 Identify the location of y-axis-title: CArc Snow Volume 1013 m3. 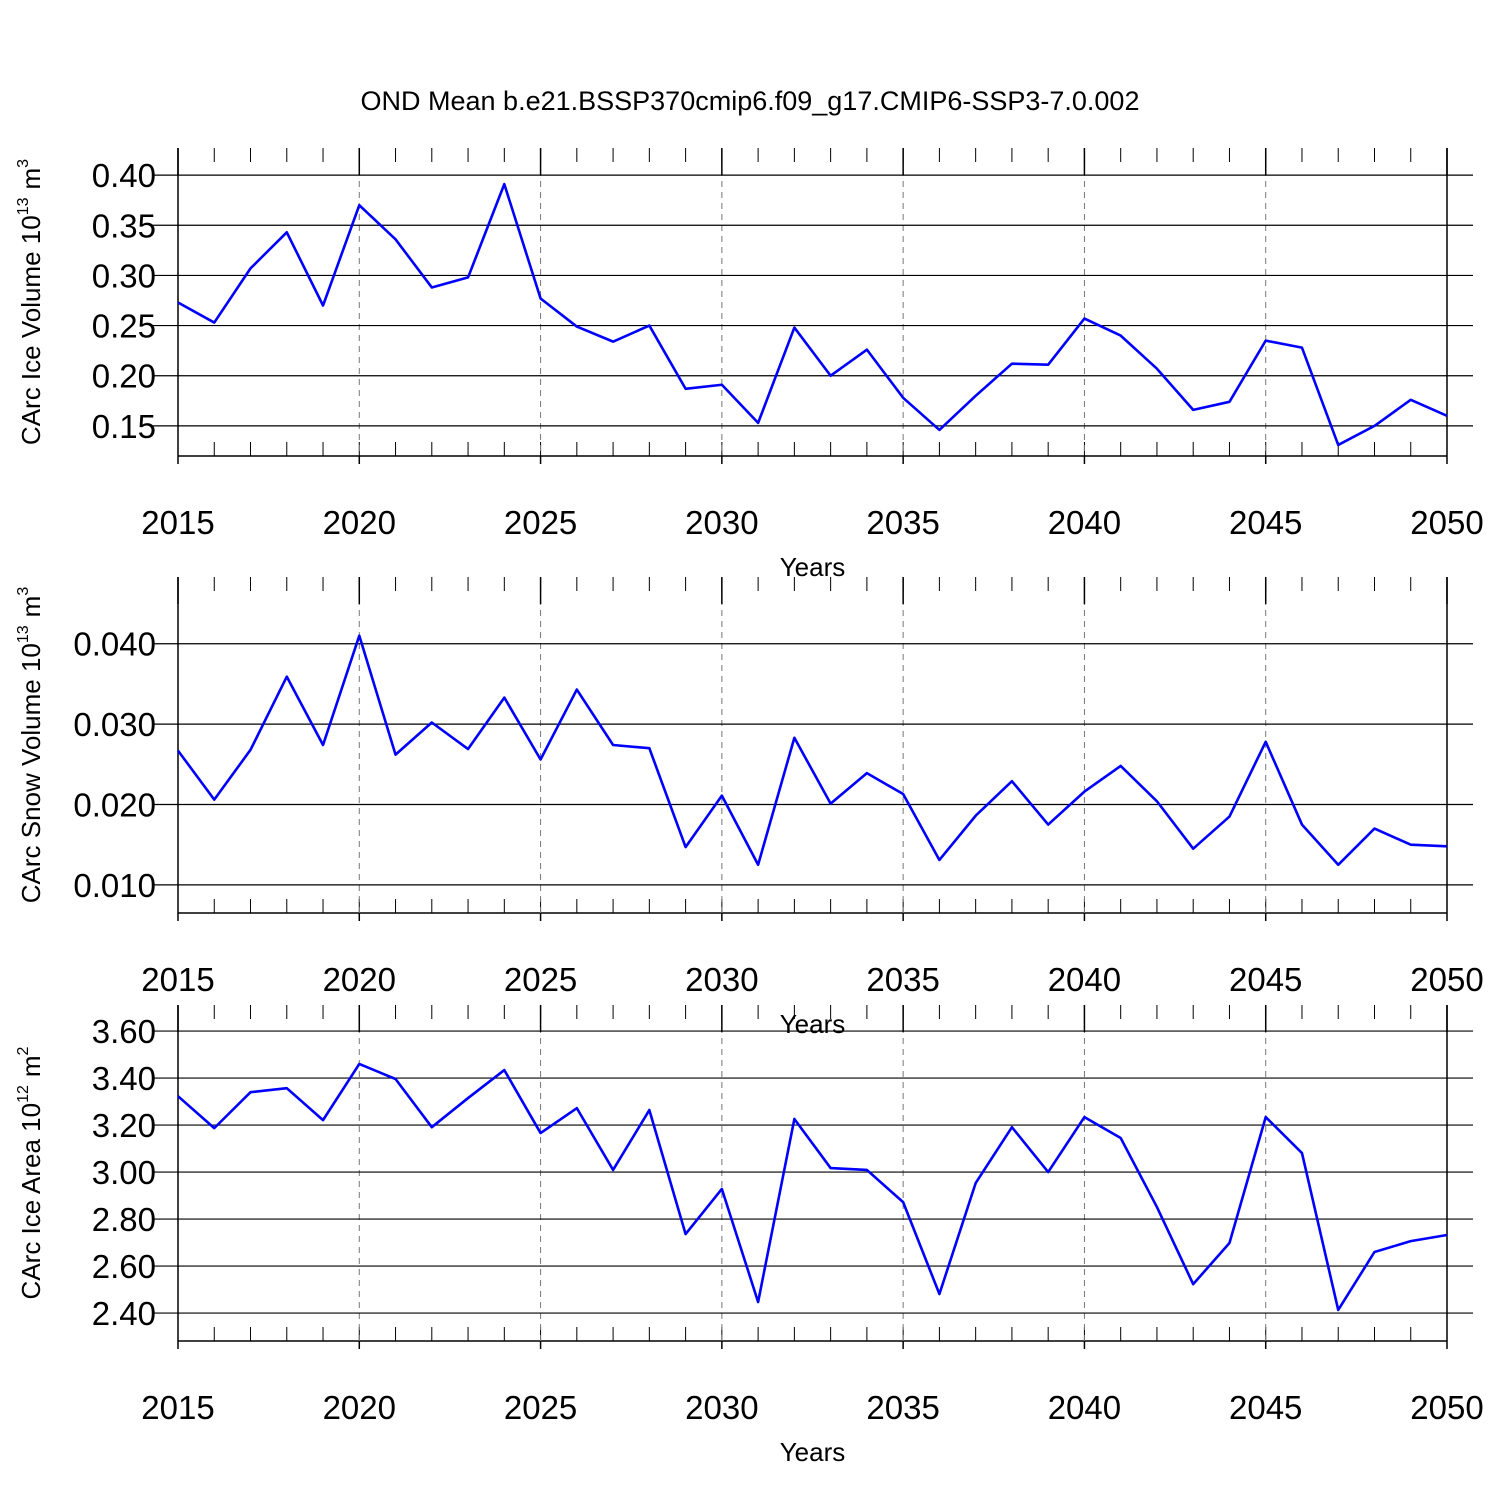
(30, 745).